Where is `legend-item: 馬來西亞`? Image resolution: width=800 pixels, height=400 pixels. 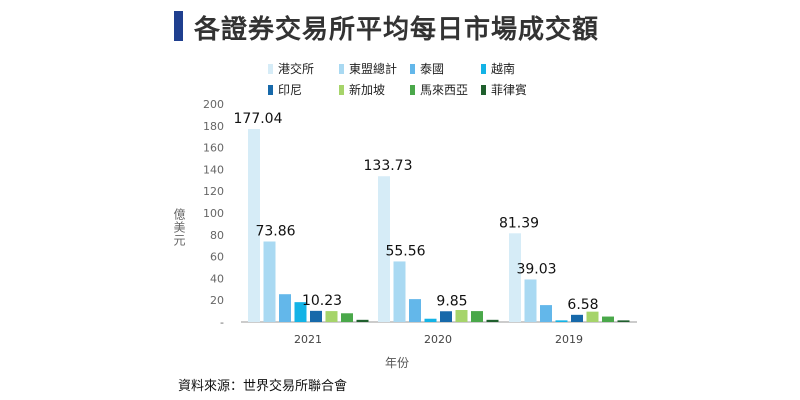
legend-item: 馬來西亞 is located at coordinates (439, 89).